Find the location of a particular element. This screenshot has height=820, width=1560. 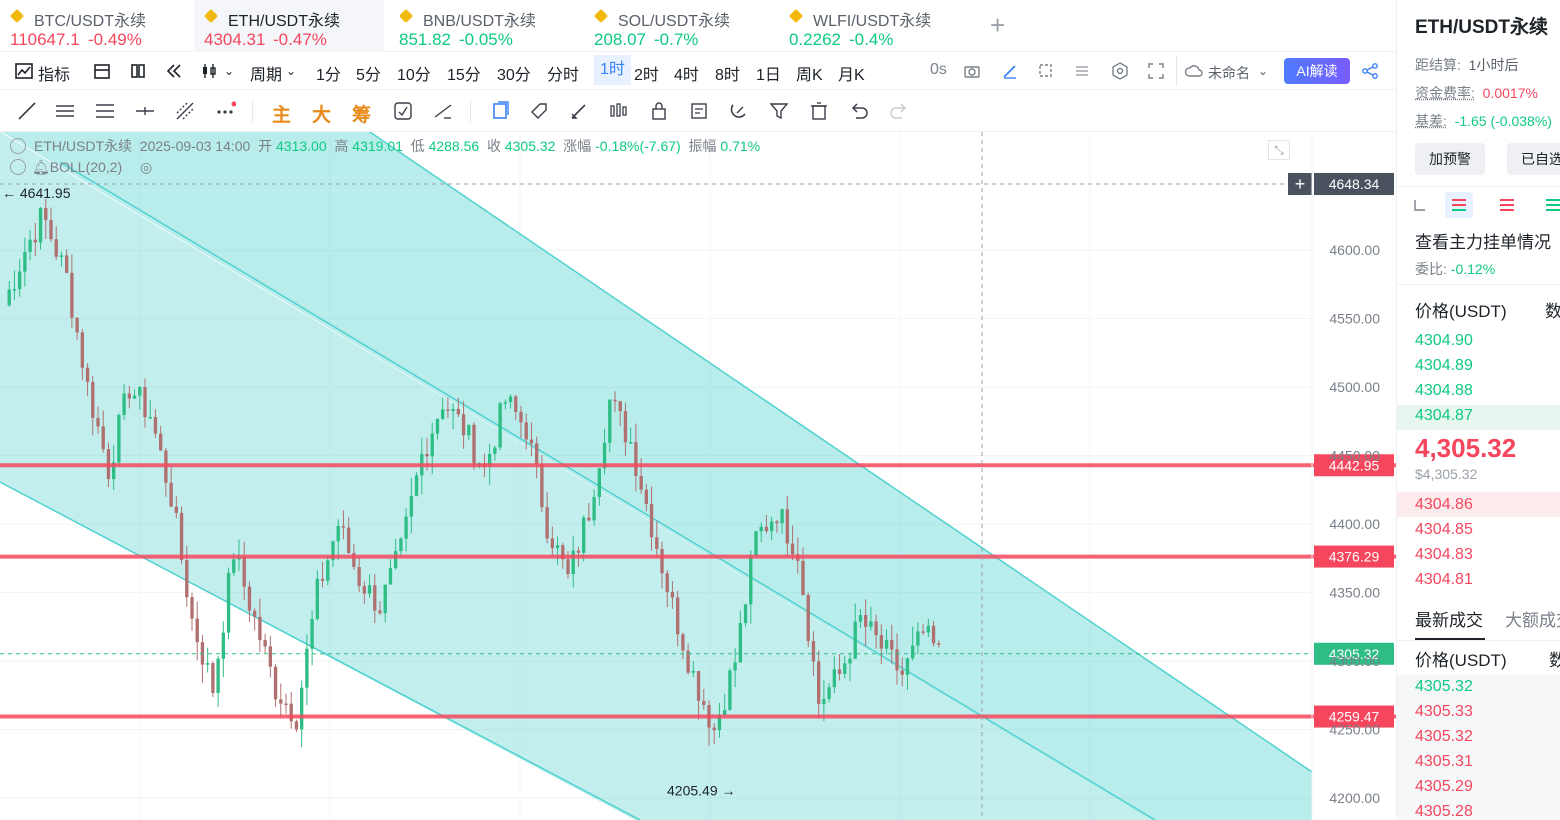

symbol-tab: SOL/USDT永续 208.07 -0.7% is located at coordinates (679, 26).